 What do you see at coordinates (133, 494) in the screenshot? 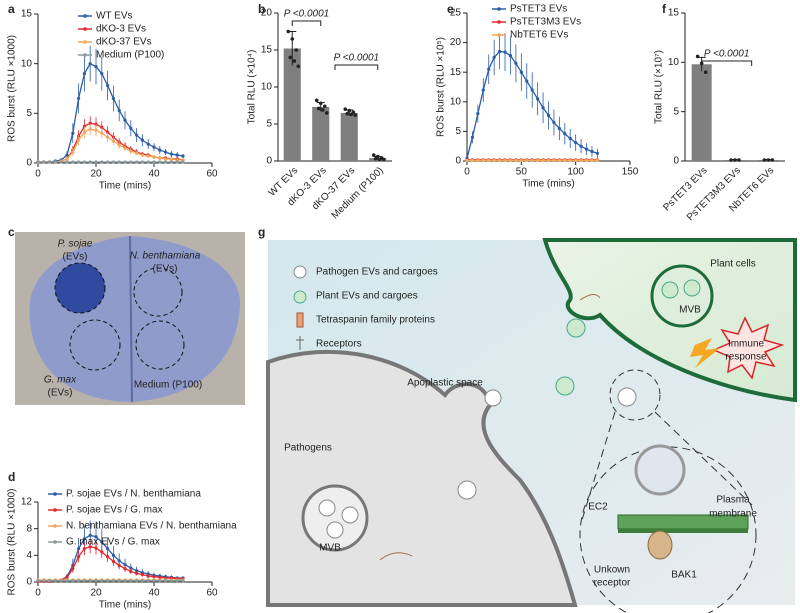
I see `legend-label: P. sojae EVs / N. benthamiana` at bounding box center [133, 494].